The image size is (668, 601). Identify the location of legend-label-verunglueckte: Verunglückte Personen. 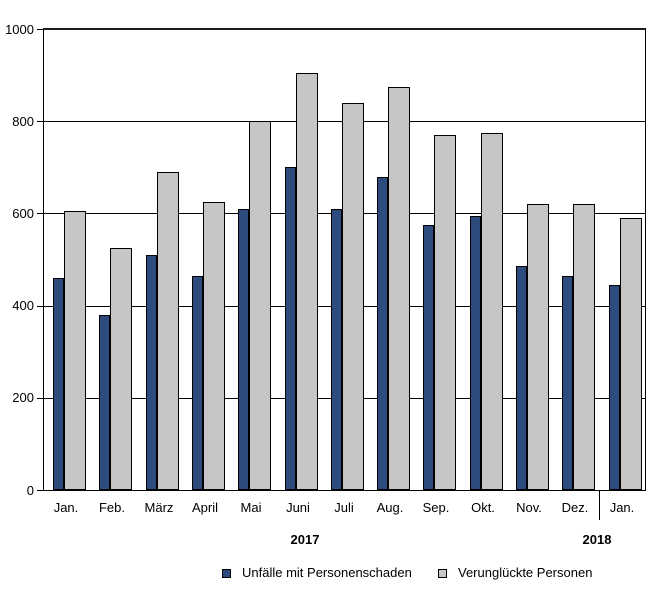
(525, 572).